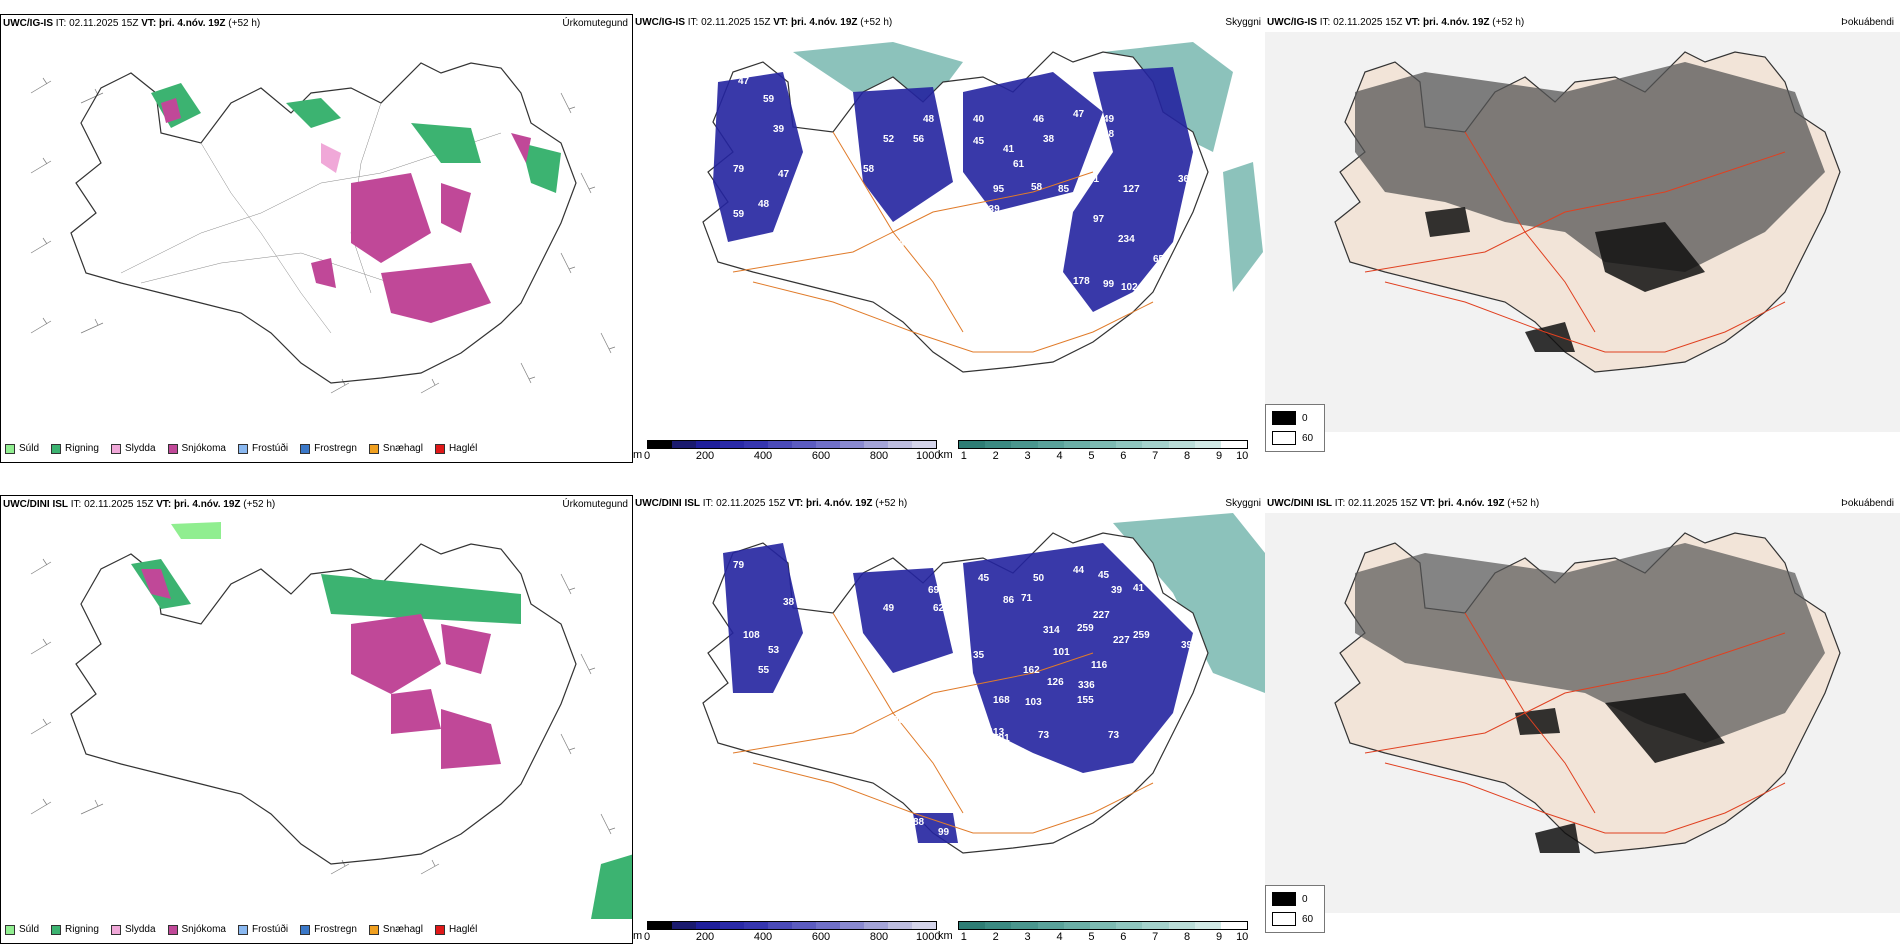 The image size is (1900, 950). I want to click on visibility-colorbar: km 1 2 3 4 5 6 7 8 9 10, so click(1093, 451).